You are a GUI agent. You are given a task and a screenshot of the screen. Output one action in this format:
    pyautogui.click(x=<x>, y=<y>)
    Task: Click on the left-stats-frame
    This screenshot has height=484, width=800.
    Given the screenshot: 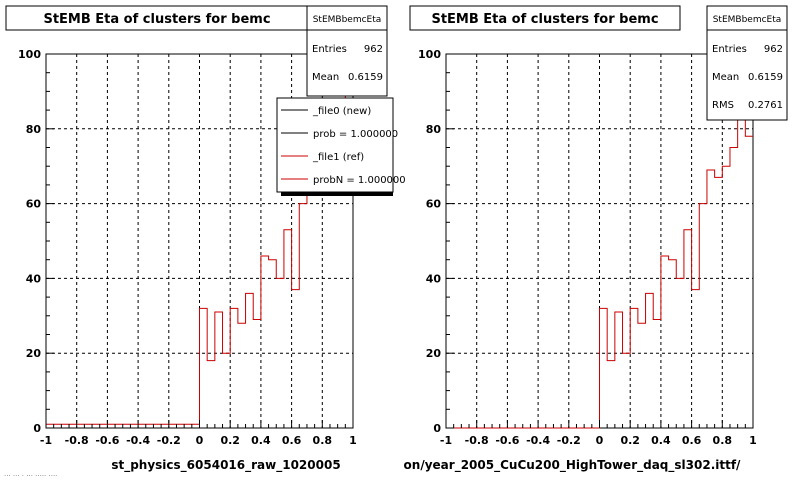 What is the action you would take?
    pyautogui.click(x=347, y=51)
    